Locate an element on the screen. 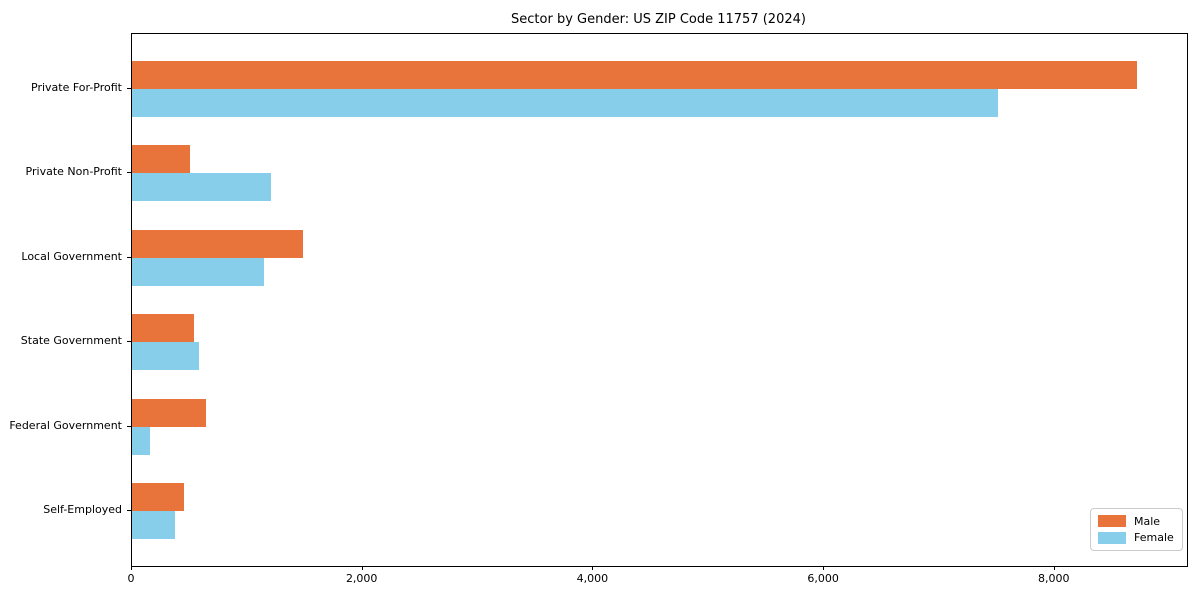 This screenshot has height=600, width=1200. y-tick-label-private-for-profit: Private For-Profit is located at coordinates (76, 87).